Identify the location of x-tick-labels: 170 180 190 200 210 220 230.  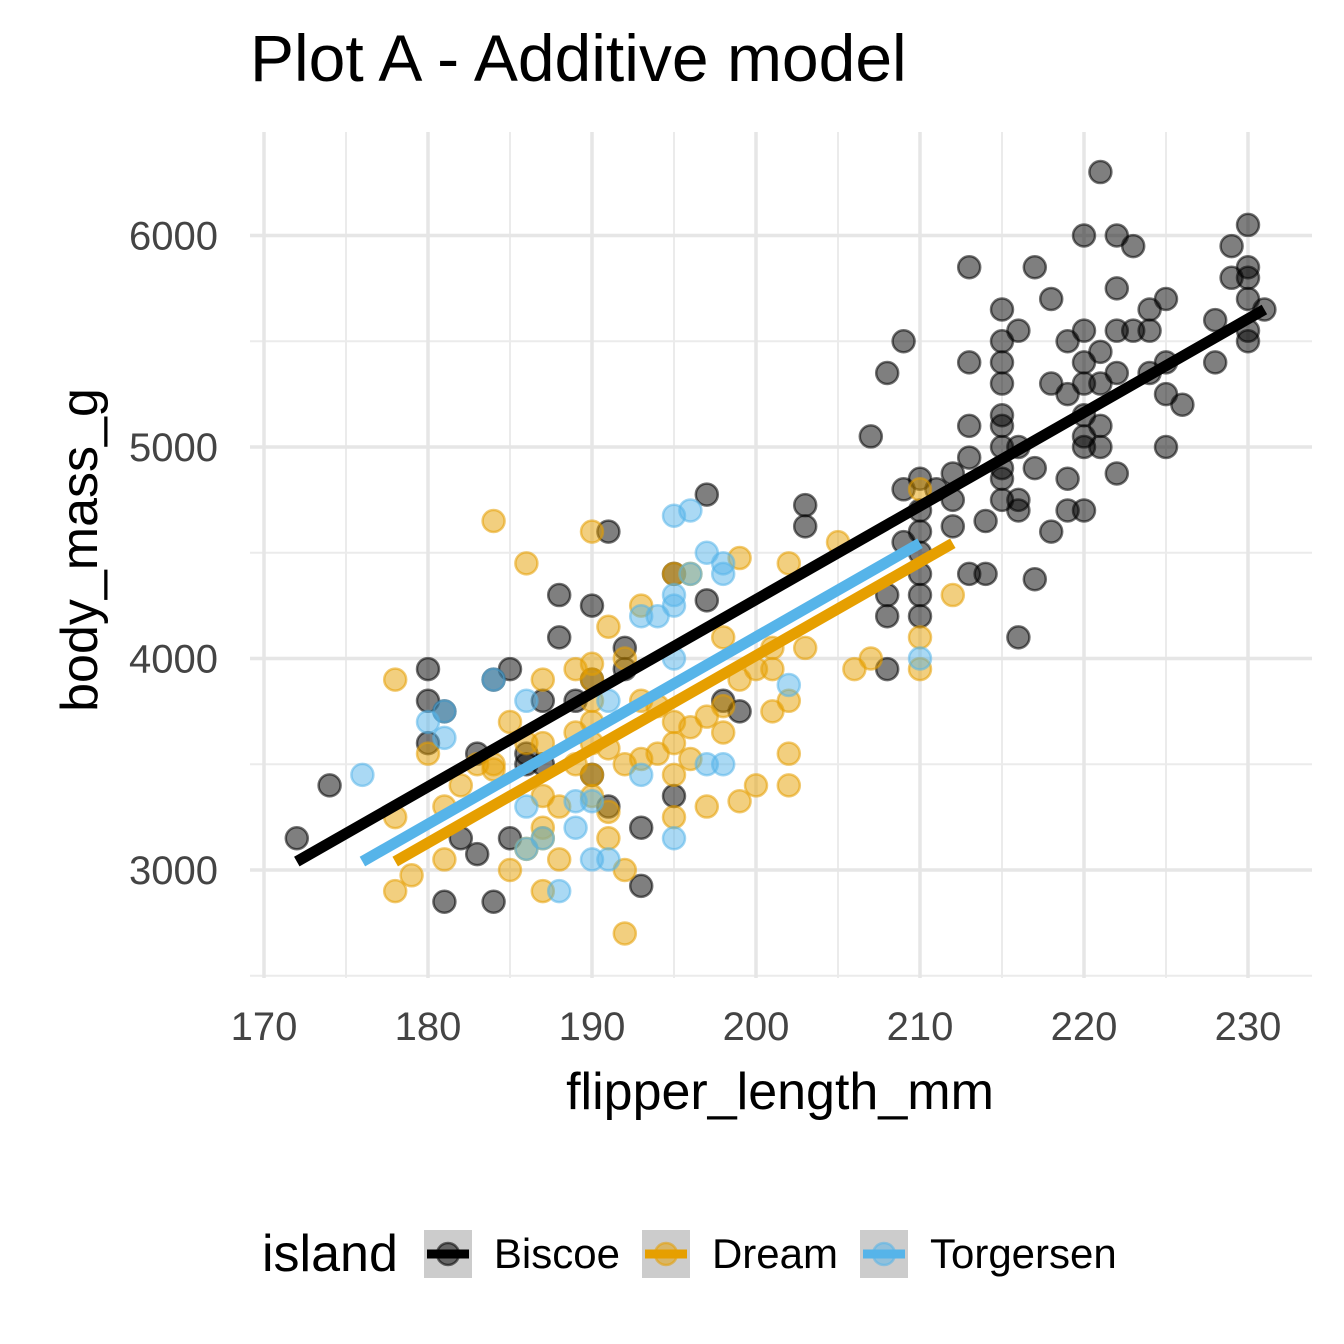
(756, 1027).